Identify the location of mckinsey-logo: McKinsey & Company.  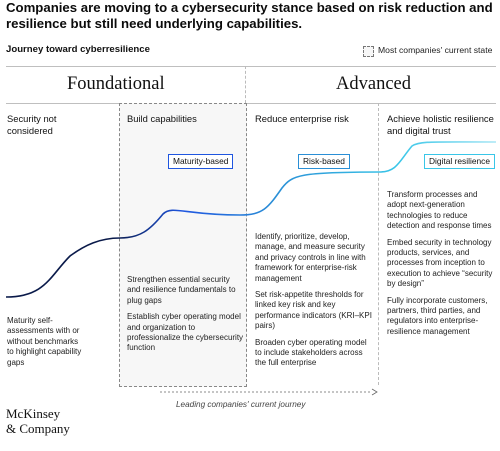
(38, 421).